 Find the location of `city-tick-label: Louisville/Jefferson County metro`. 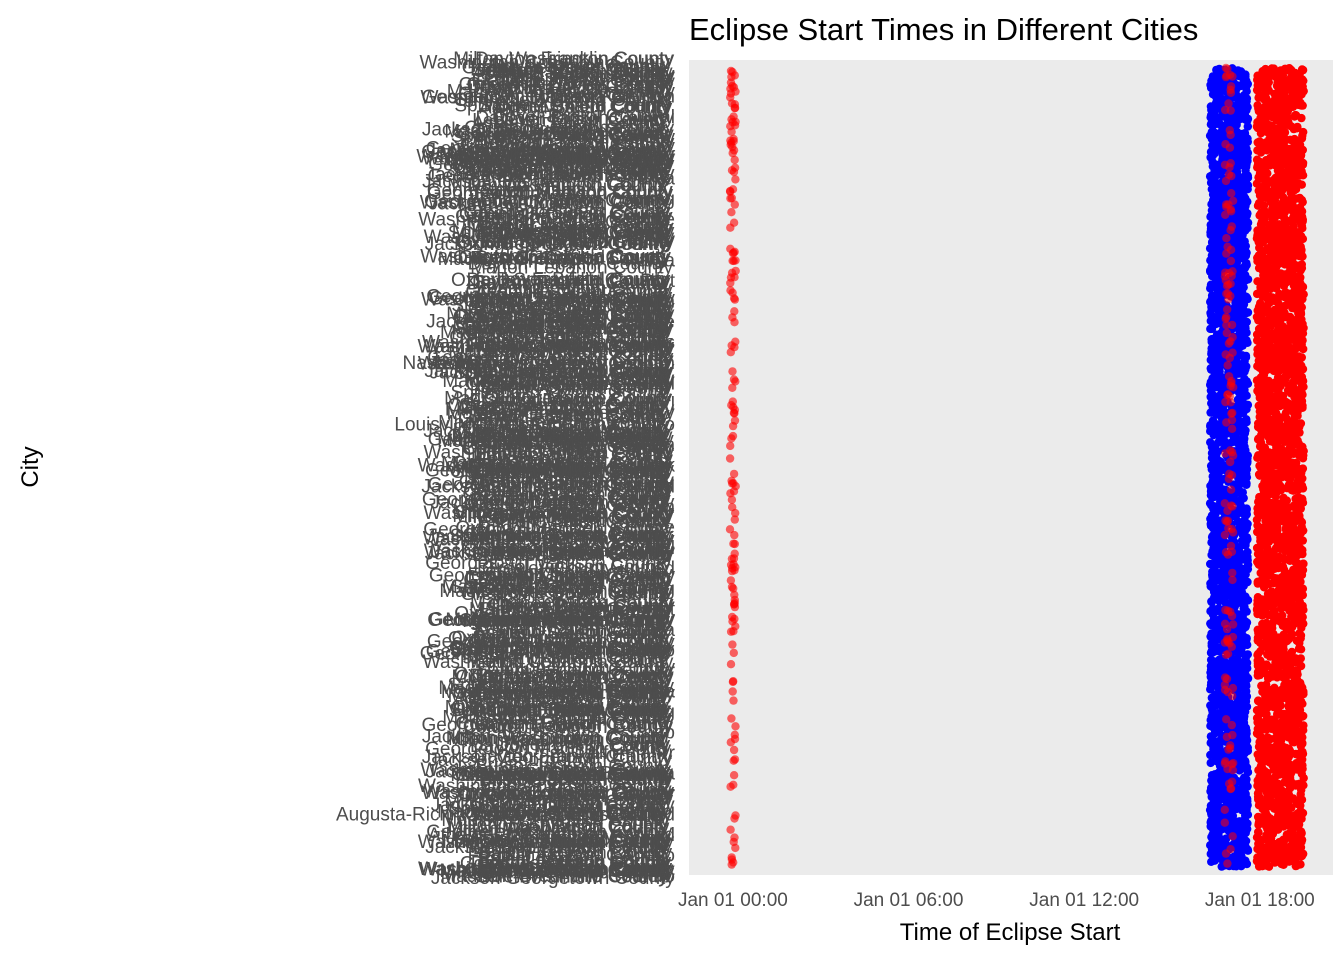

city-tick-label: Louisville/Jefferson County metro is located at coordinates (534, 425).